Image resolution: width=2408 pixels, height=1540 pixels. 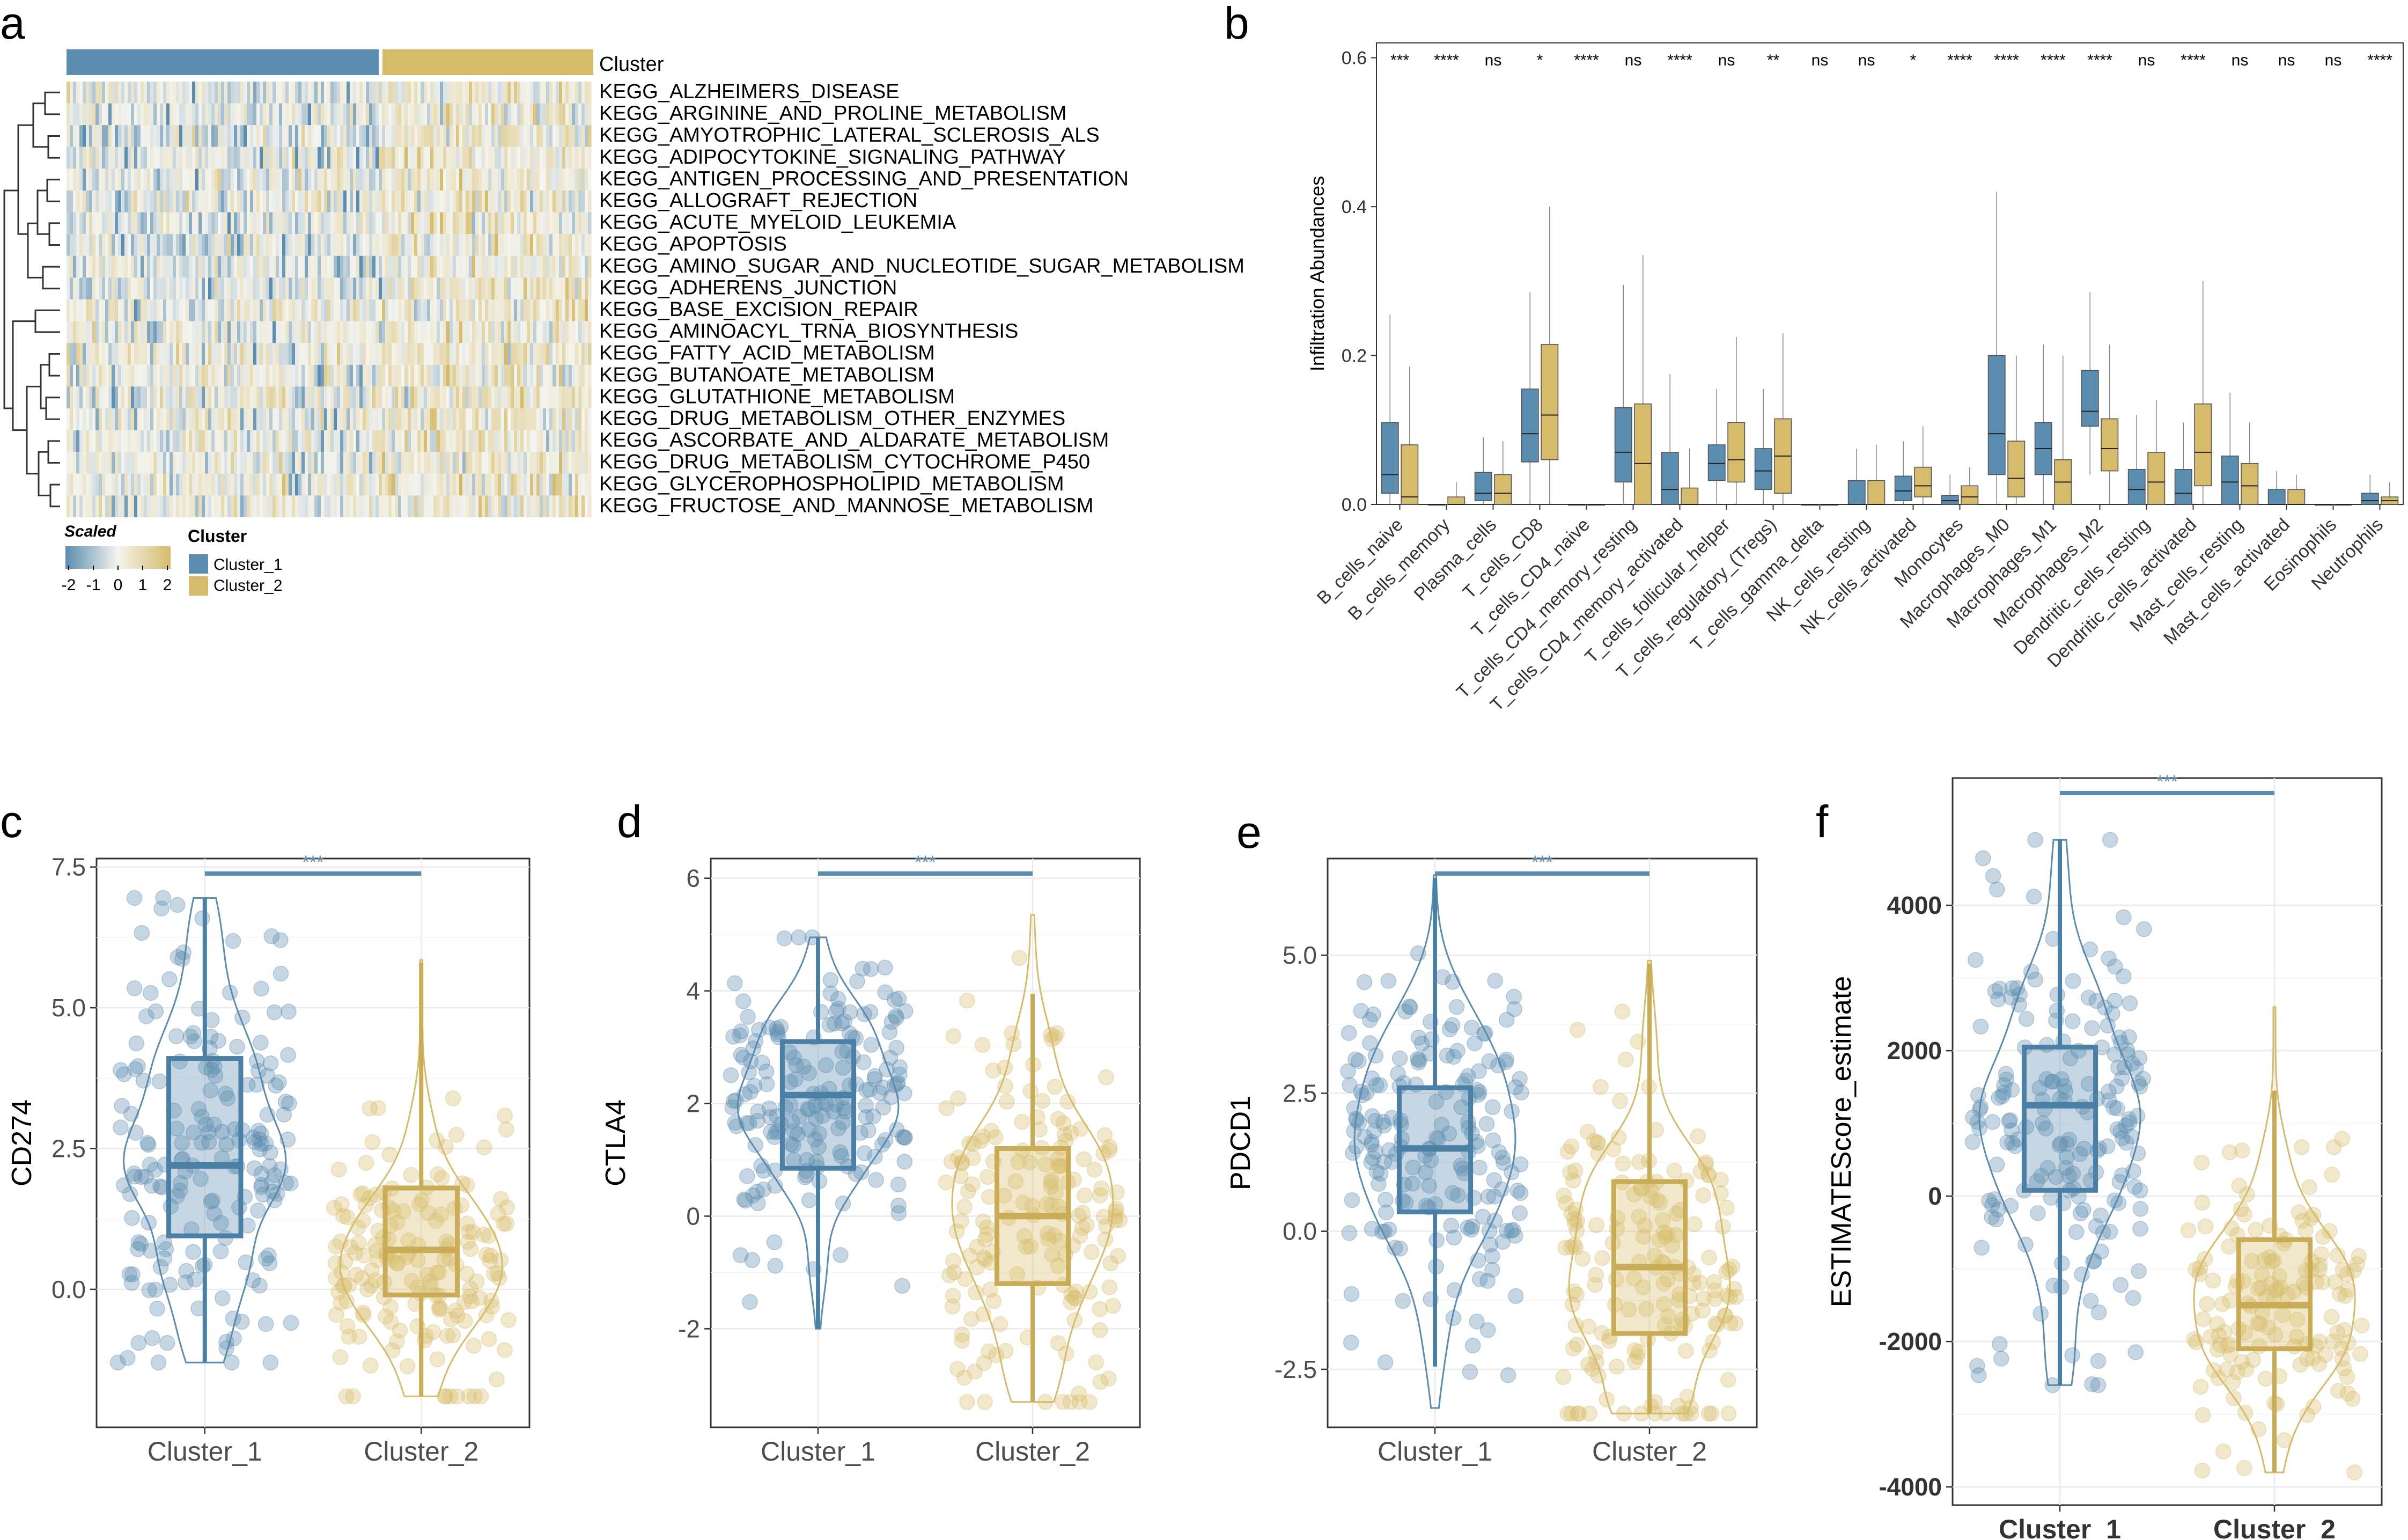 I want to click on significance-label: ****, so click(x=2099, y=61).